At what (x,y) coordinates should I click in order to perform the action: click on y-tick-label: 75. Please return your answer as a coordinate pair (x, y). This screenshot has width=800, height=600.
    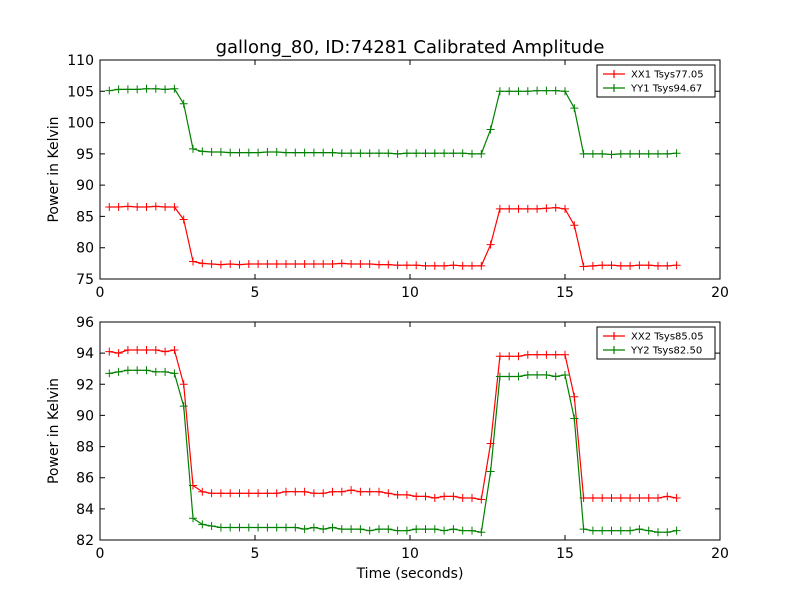
    Looking at the image, I should click on (85, 280).